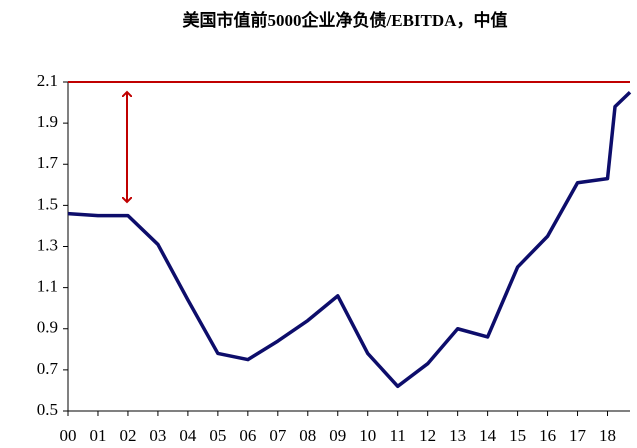  Describe the element at coordinates (517, 435) in the screenshot. I see `x-tick-label: 15` at that location.